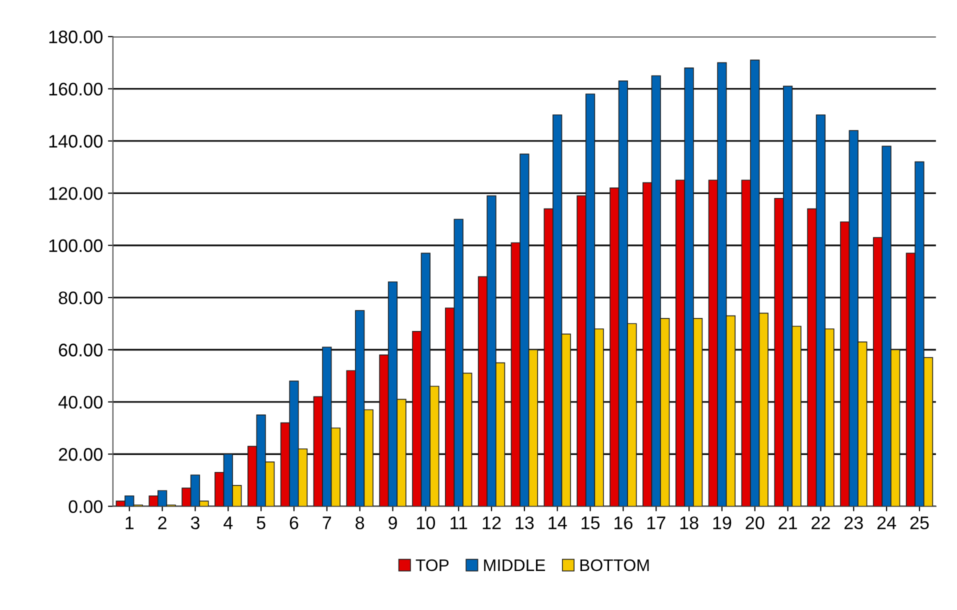  I want to click on x-tick-label: 10, so click(426, 523).